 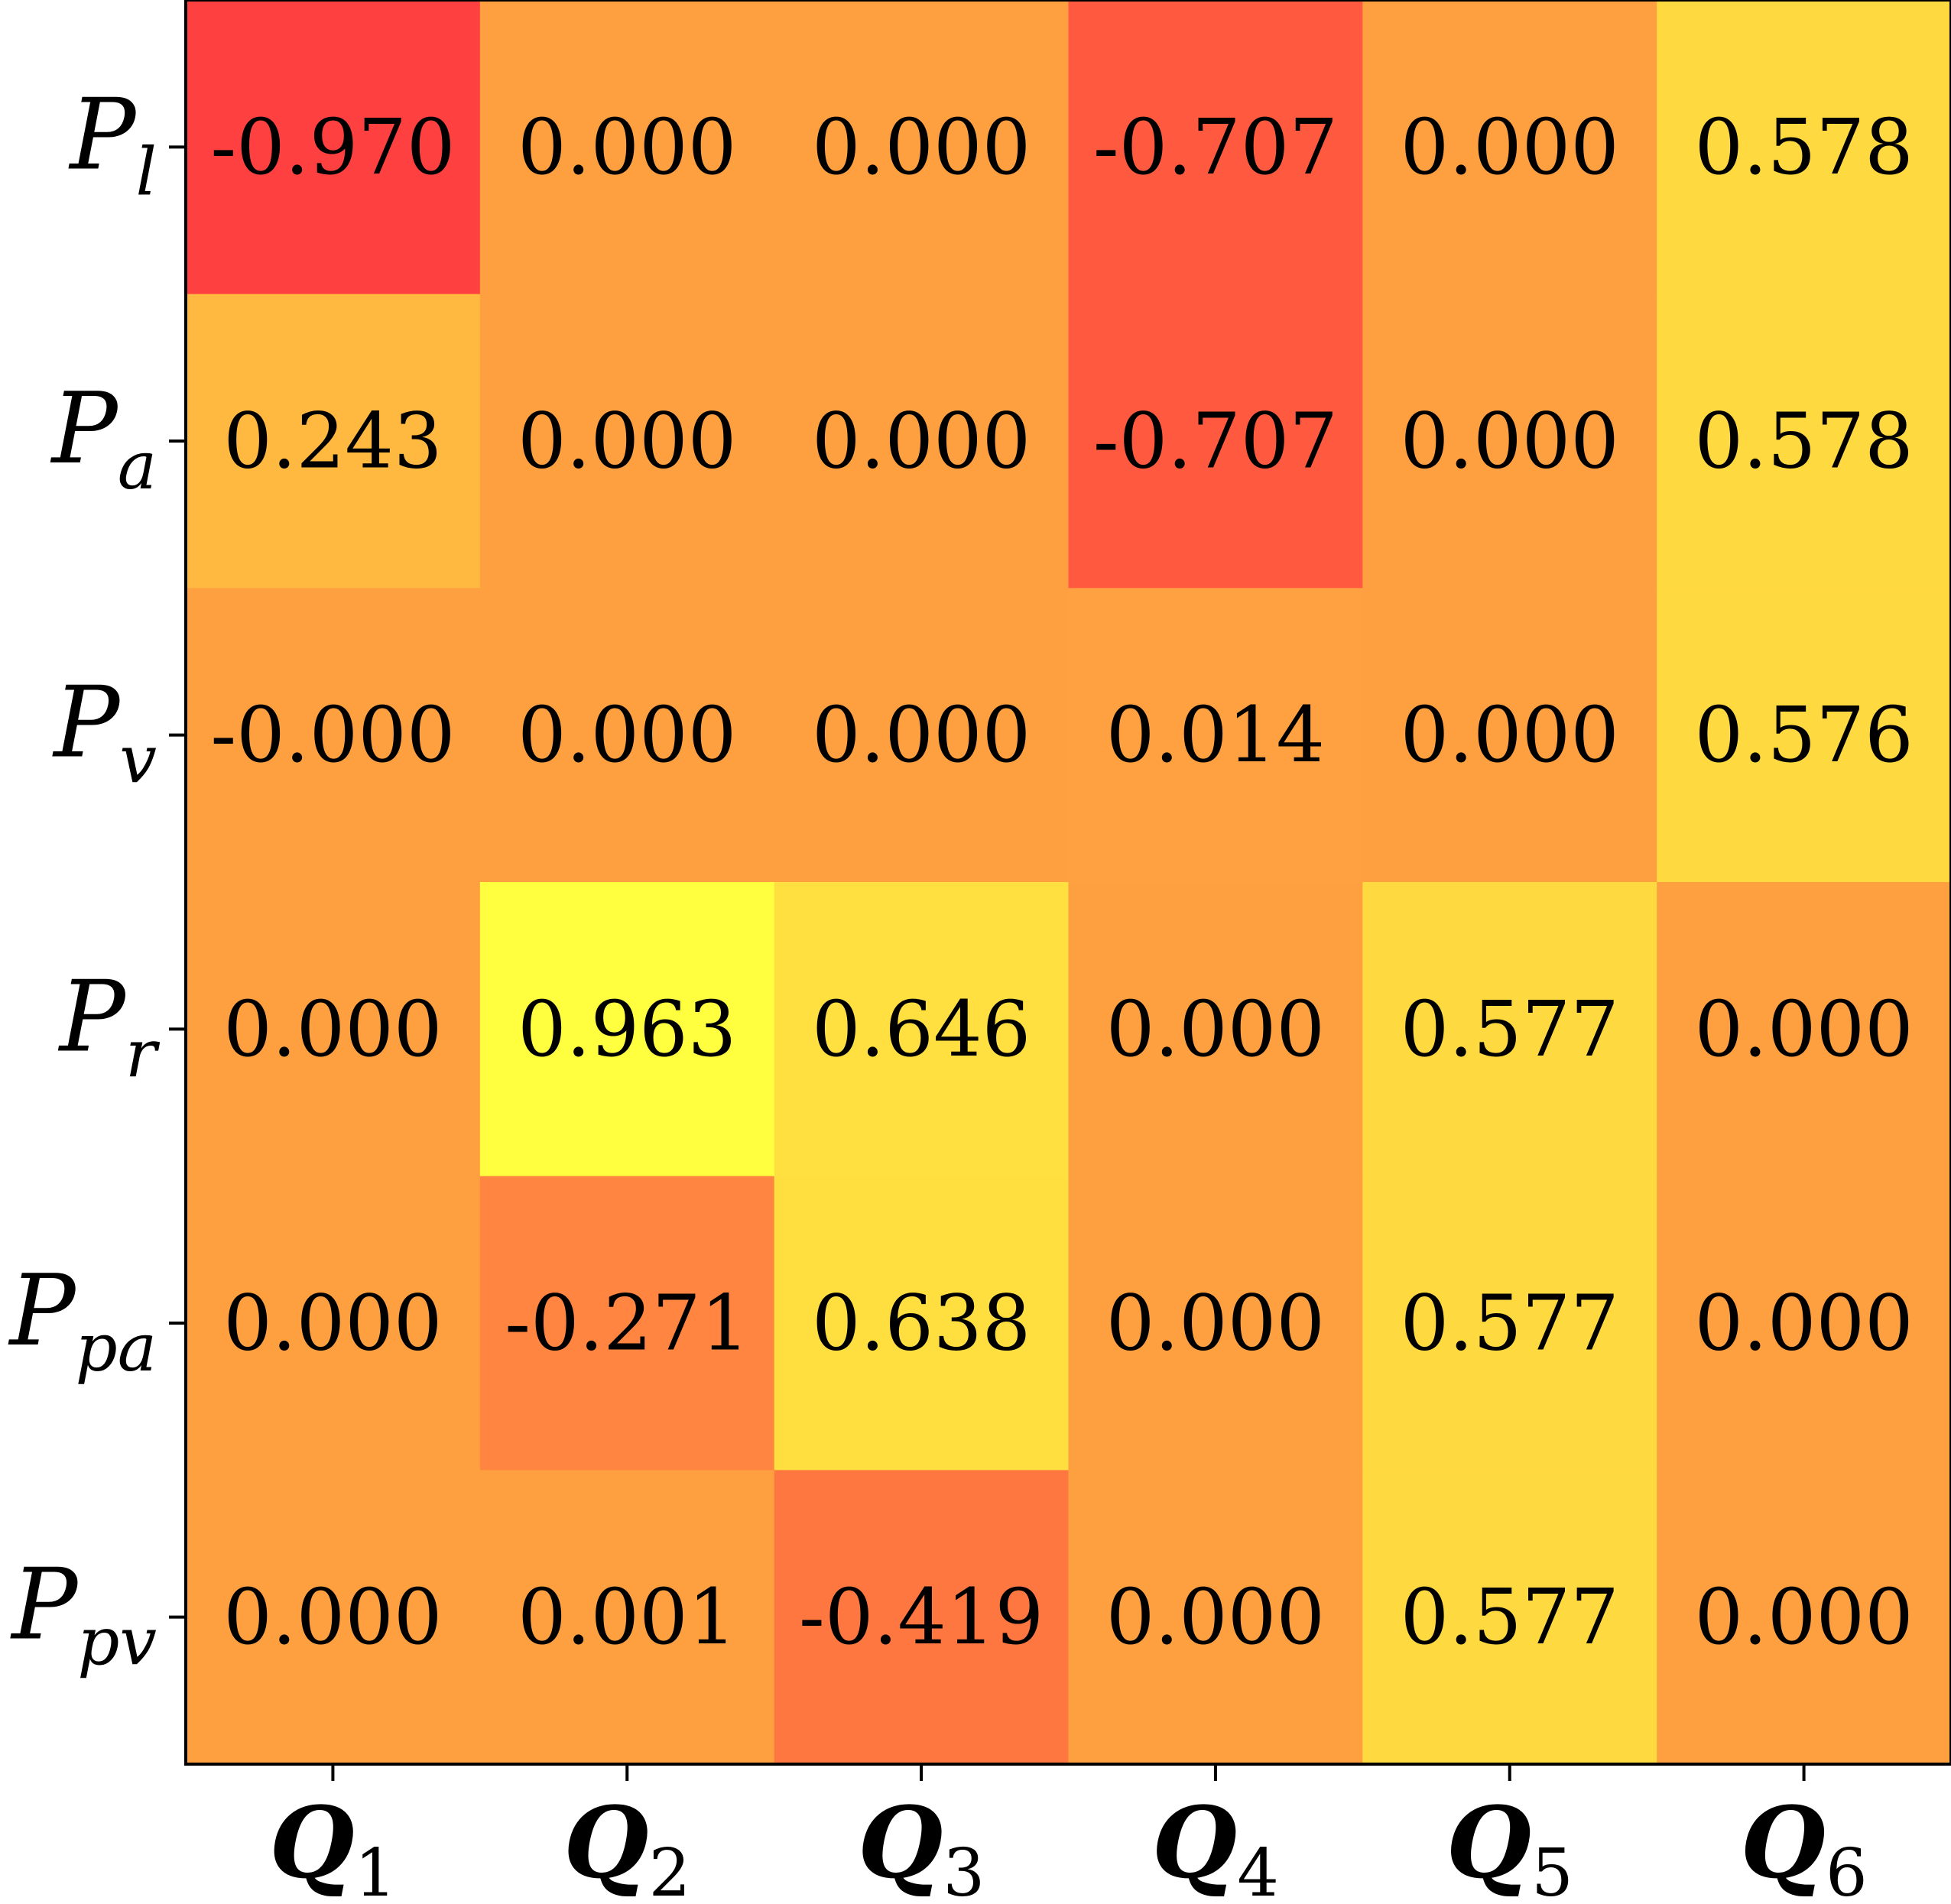 I want to click on cell-value-label: -0.271, so click(x=627, y=1323).